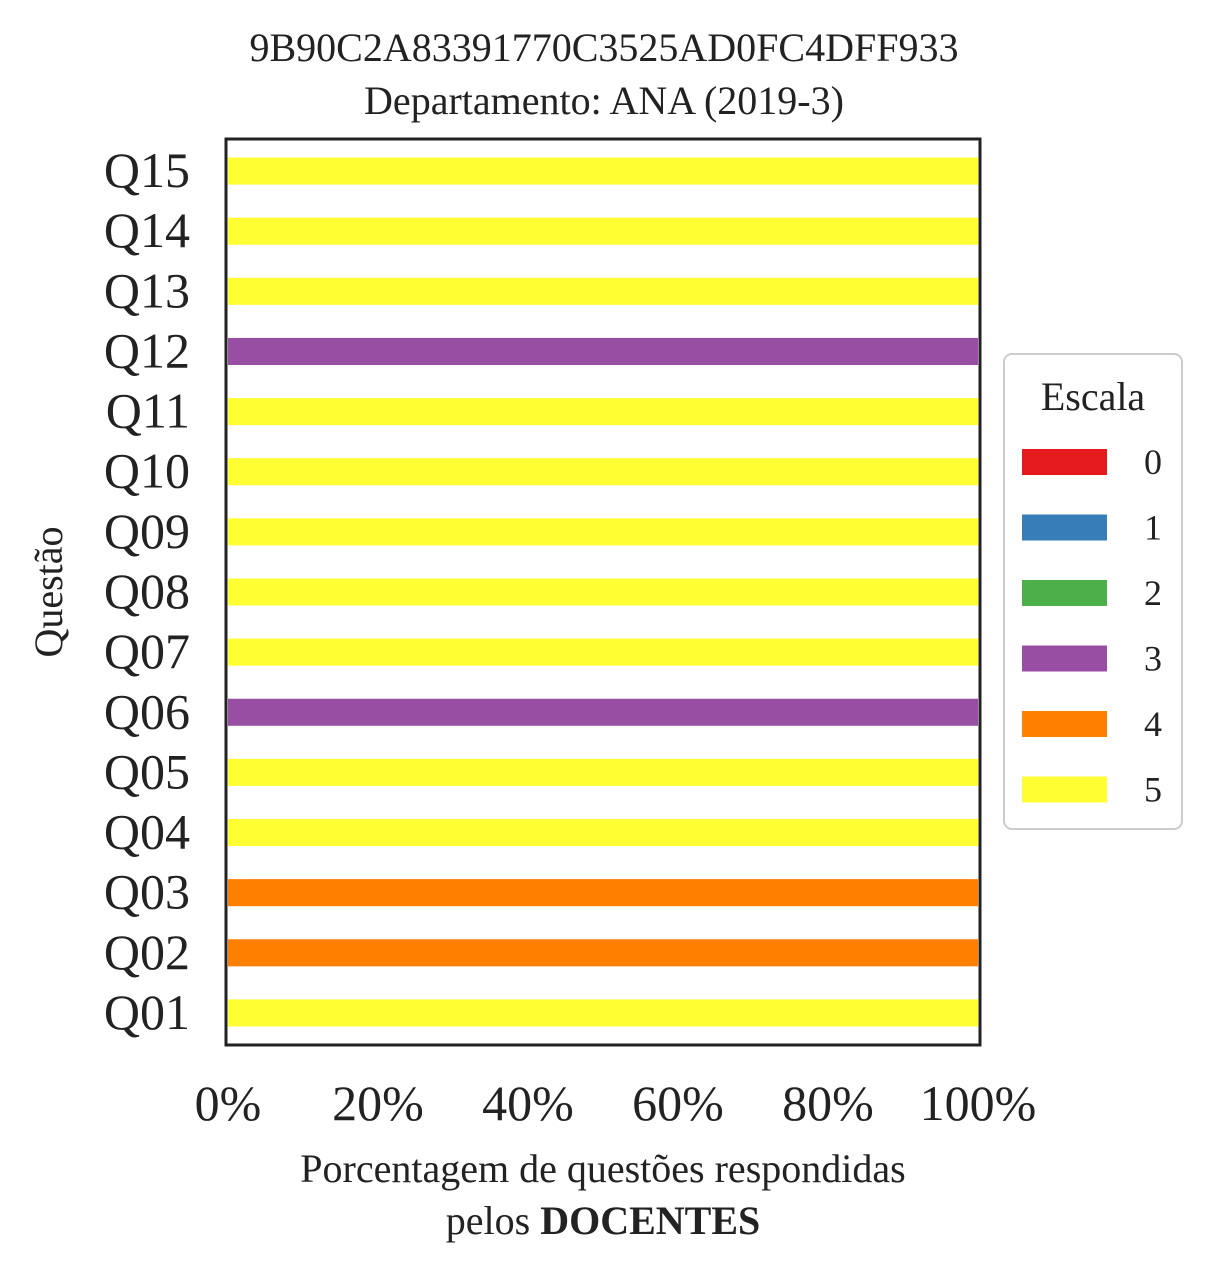 Image resolution: width=1213 pixels, height=1280 pixels. Describe the element at coordinates (1153, 790) in the screenshot. I see `legend-label: 5` at that location.